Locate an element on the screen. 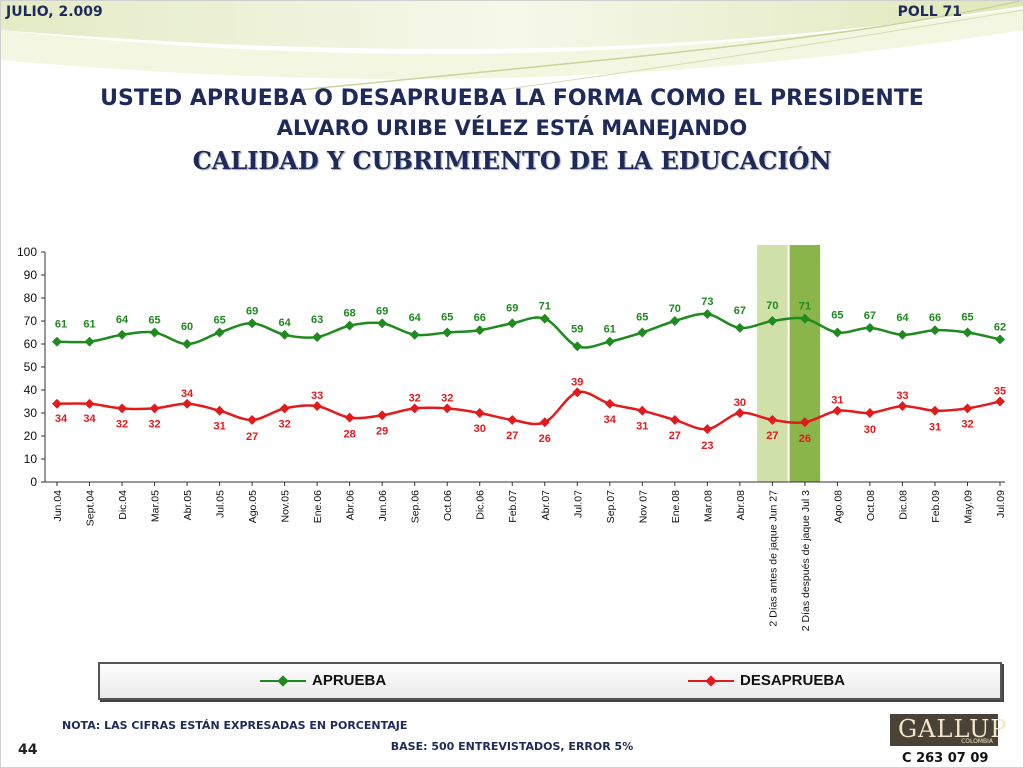  legend-marker-desaprueba is located at coordinates (711, 681).